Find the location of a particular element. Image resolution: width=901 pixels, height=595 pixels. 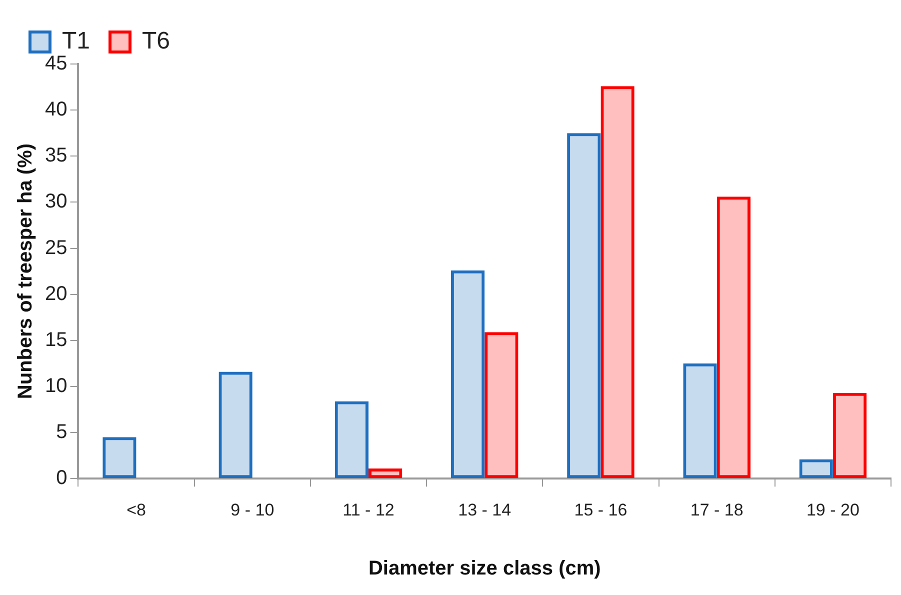

y-tick-label: 30 is located at coordinates (56, 201).